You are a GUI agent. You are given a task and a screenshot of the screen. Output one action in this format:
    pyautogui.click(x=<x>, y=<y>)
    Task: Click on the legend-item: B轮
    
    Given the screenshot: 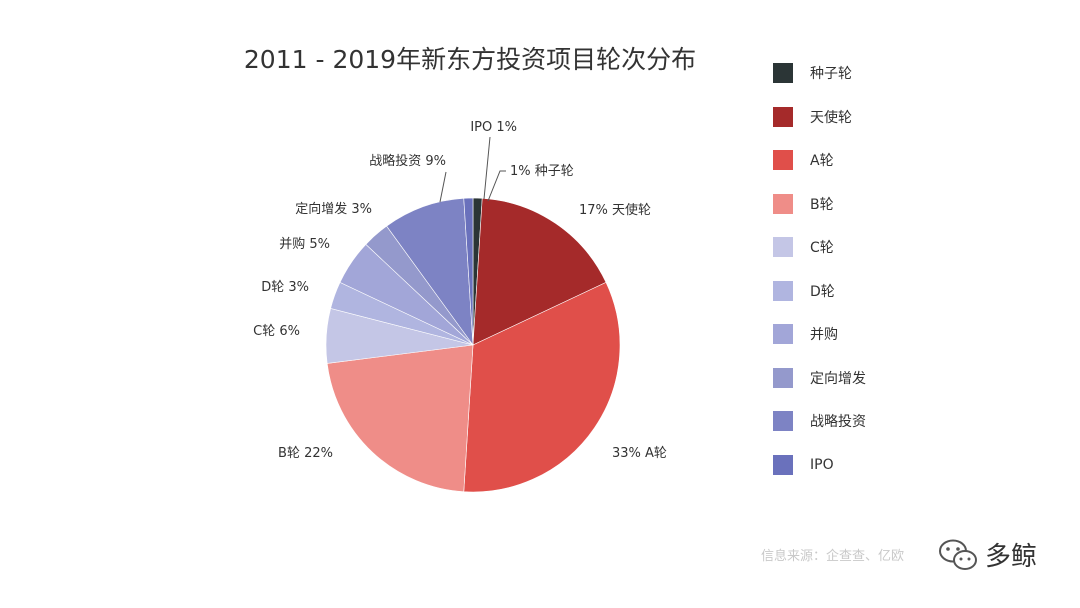 What is the action you would take?
    pyautogui.click(x=819, y=203)
    